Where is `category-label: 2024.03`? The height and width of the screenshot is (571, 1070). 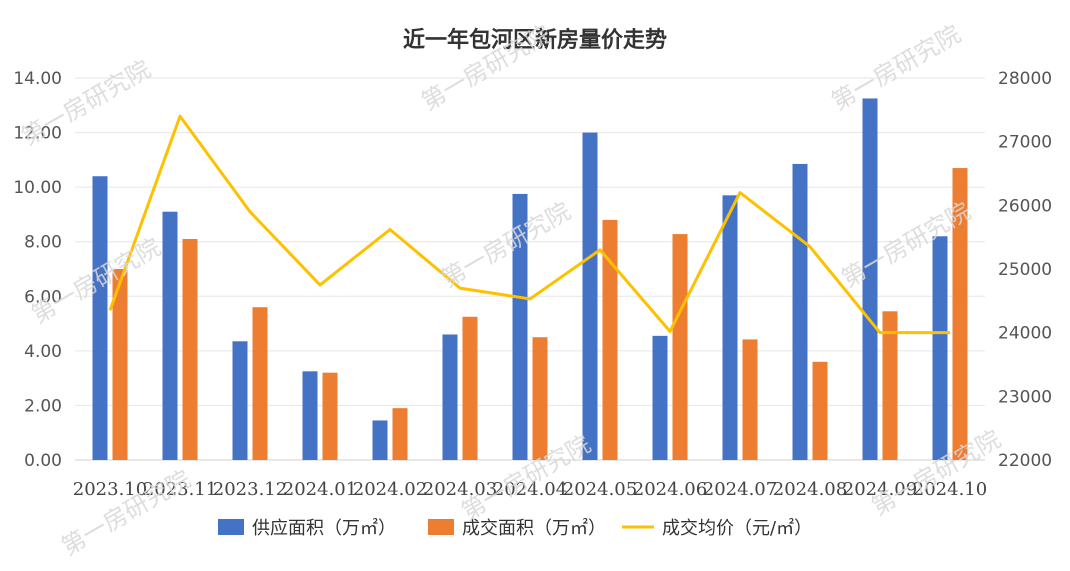
category-label: 2024.03 is located at coordinates (460, 489).